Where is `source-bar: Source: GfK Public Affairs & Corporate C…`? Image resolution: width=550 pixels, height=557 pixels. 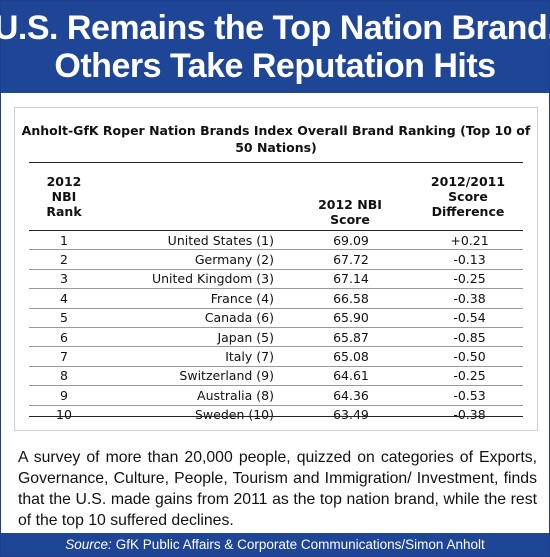
source-bar: Source: GfK Public Affairs & Corporate C… is located at coordinates (275, 544).